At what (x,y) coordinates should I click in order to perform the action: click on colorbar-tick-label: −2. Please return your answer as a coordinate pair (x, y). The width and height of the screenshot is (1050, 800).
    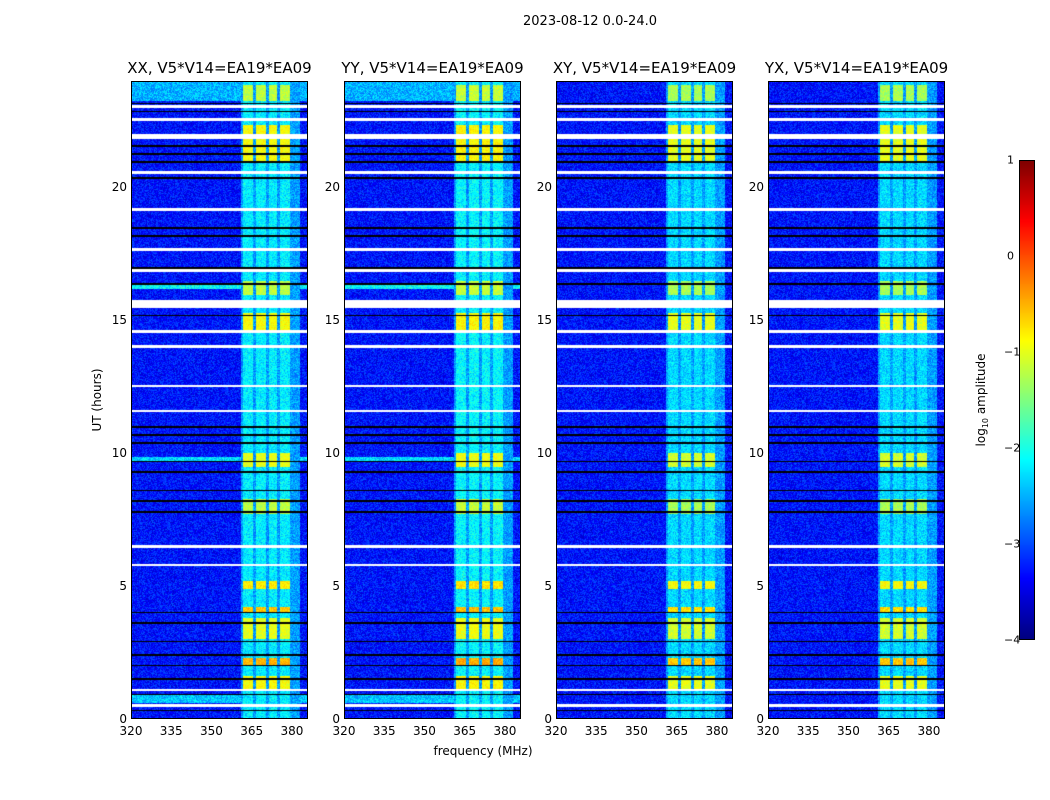
    Looking at the image, I should click on (1012, 448).